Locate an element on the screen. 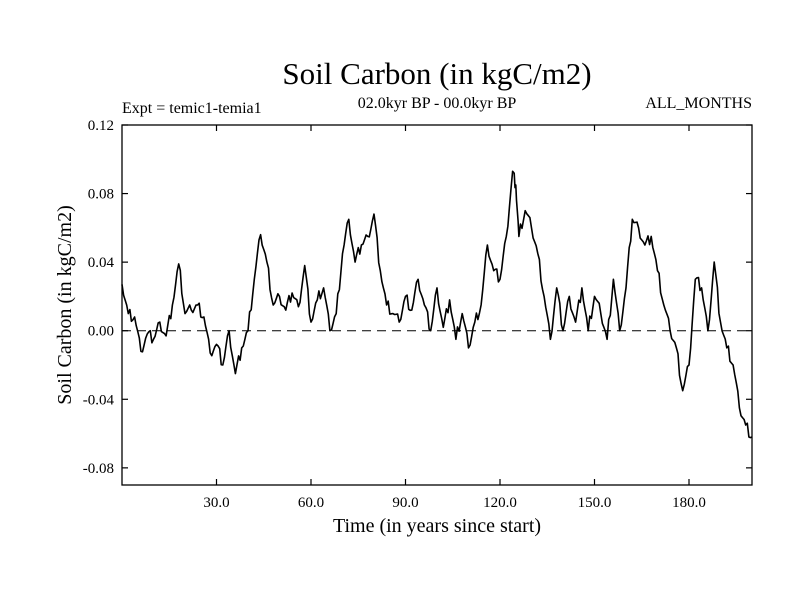  x-tick-label: 180.0 is located at coordinates (689, 503).